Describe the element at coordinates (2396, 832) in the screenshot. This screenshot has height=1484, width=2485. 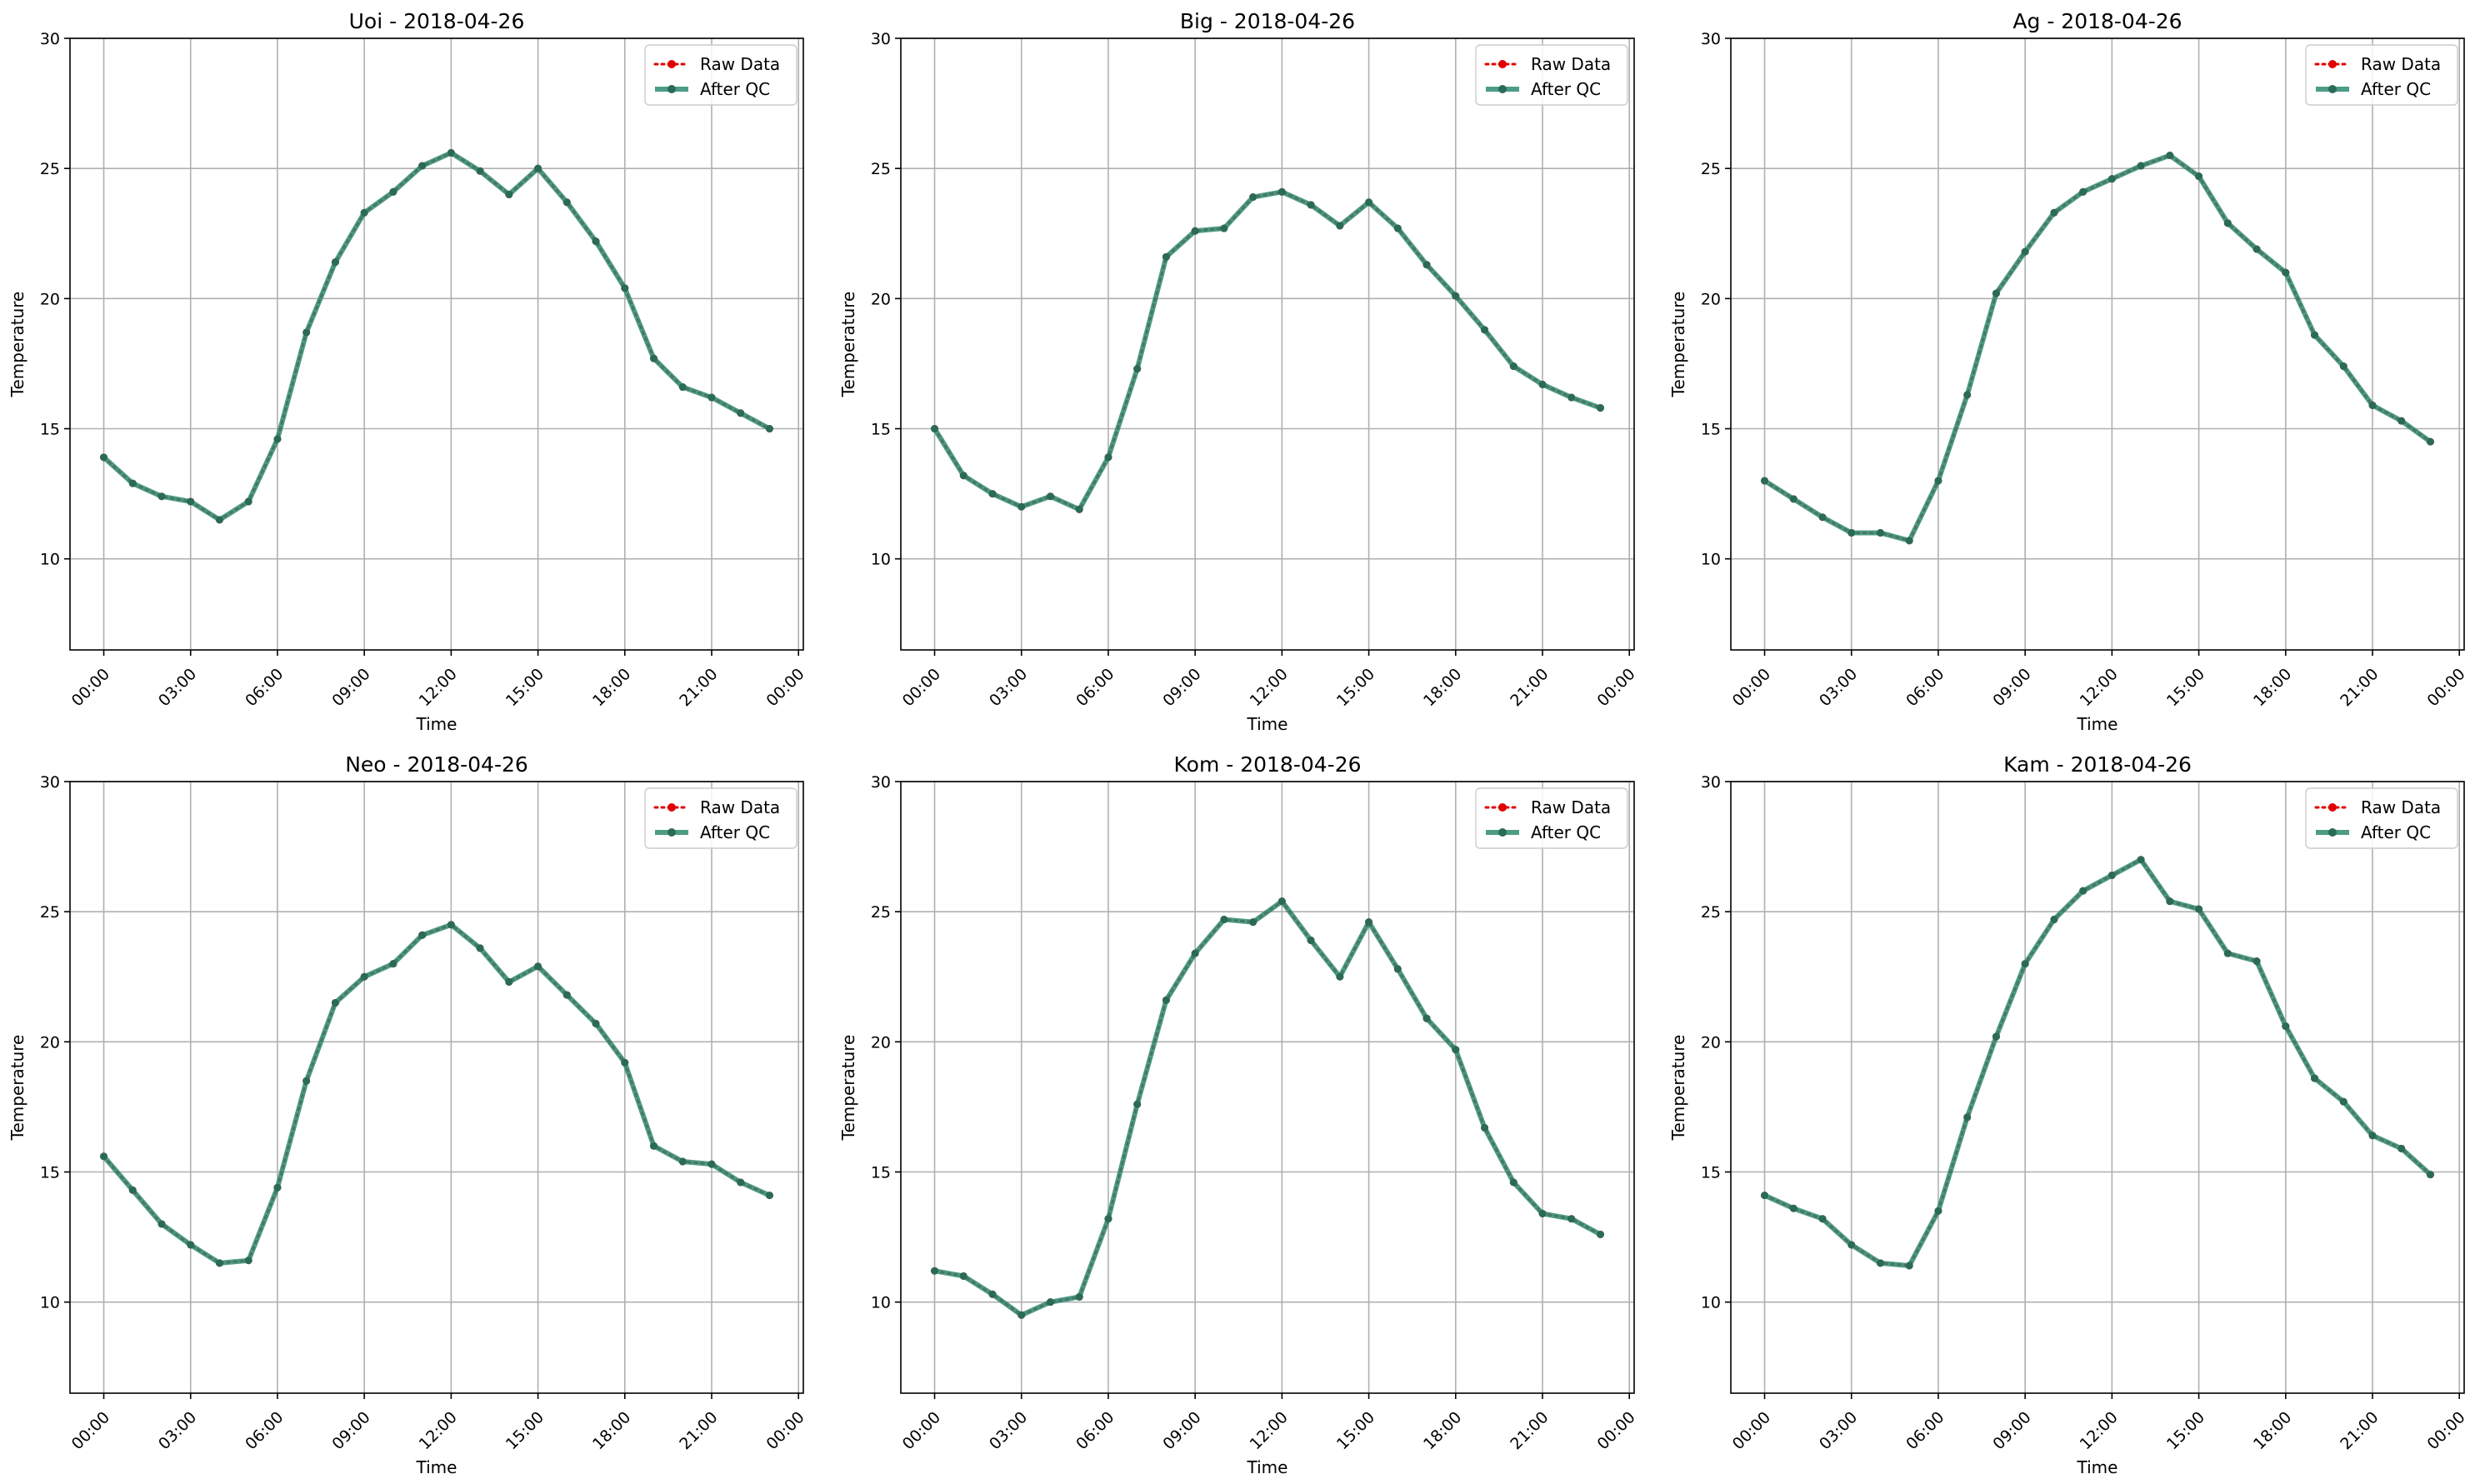
I see `legend-qc-label: After QC` at that location.